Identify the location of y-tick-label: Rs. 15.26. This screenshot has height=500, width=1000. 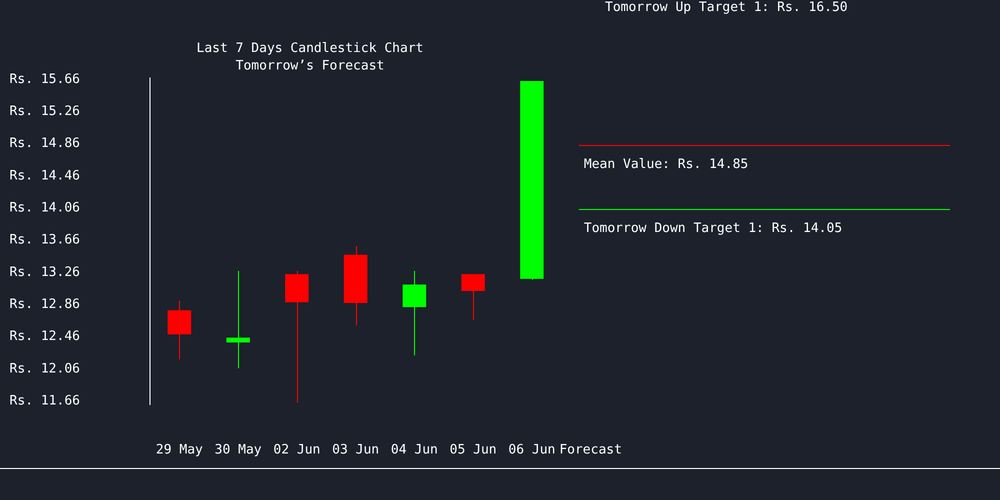
(45, 111).